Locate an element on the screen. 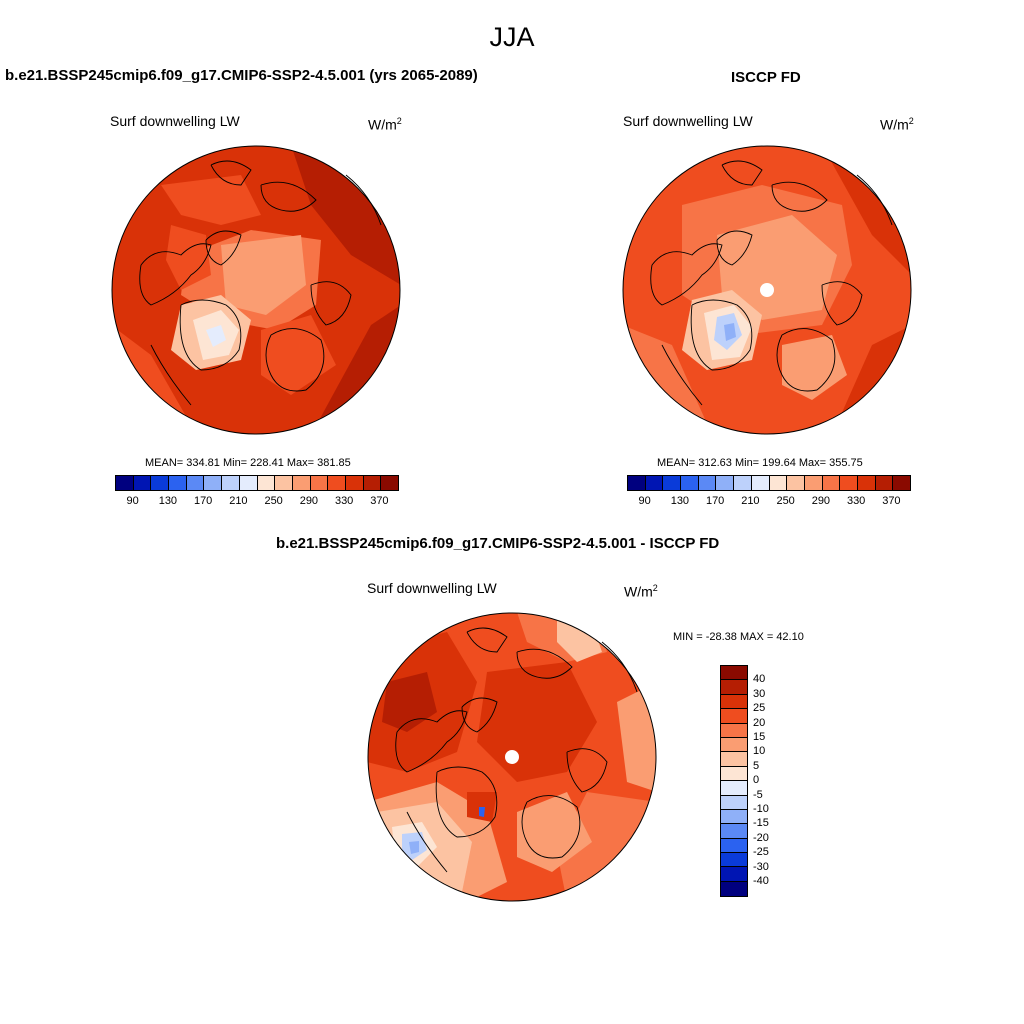  colorbar-tick-label: 0 is located at coordinates (756, 780).